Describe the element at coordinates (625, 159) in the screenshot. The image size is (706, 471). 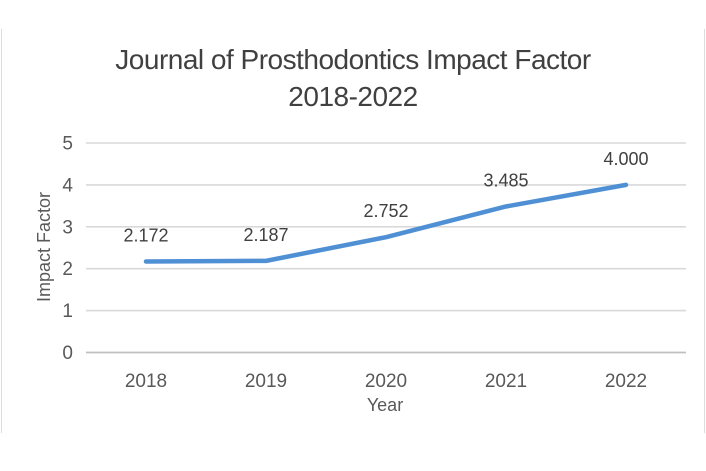
I see `data-label: 4.000` at that location.